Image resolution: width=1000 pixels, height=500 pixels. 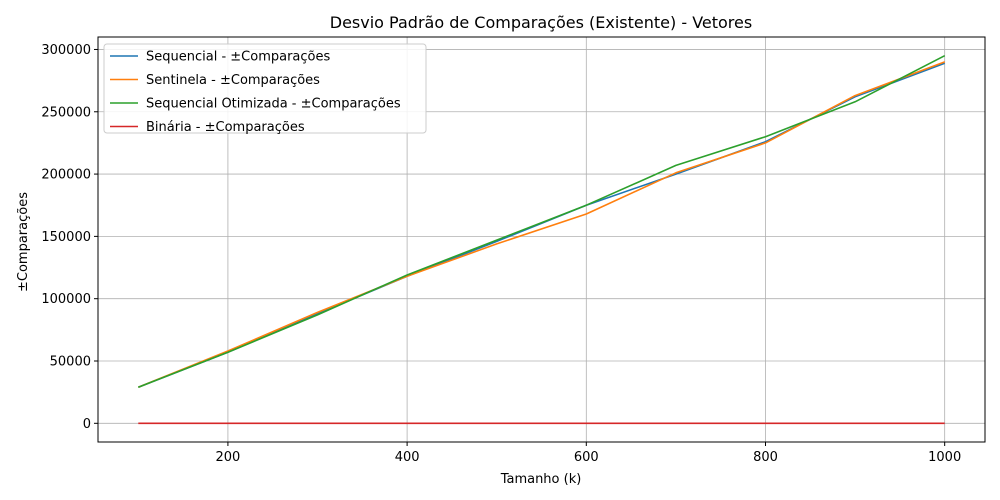 I want to click on y-axis-ticks: 0 50000 100000 150000 200000 250000 300000, so click(x=69, y=237).